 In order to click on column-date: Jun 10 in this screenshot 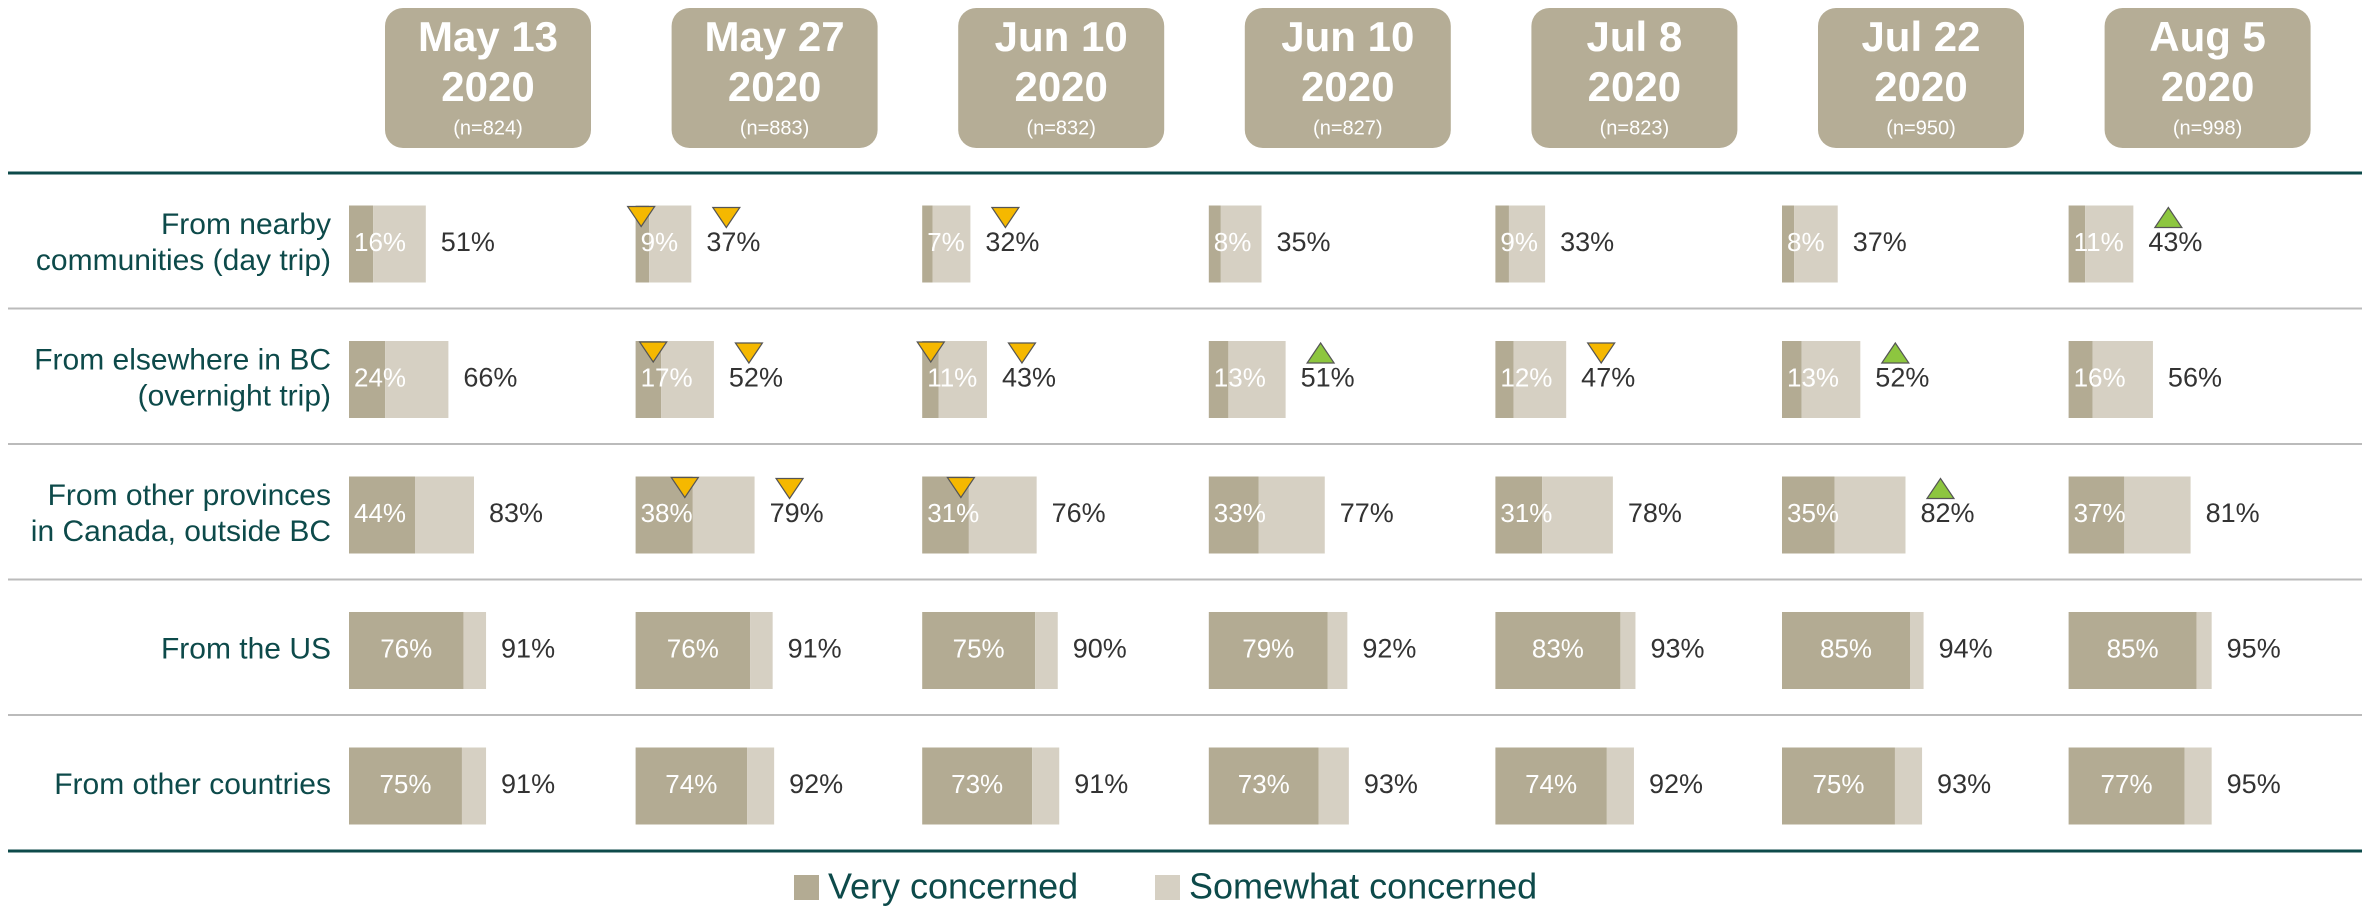, I will do `click(1061, 36)`.